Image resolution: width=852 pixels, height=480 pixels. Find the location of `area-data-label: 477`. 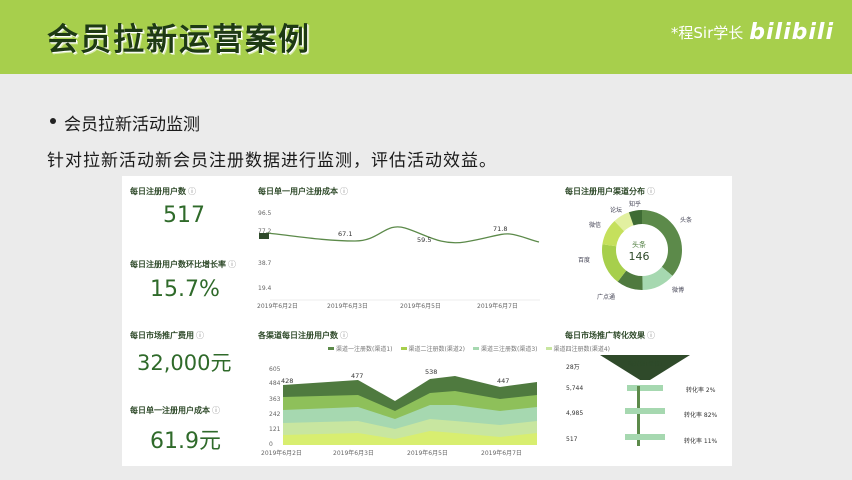

area-data-label: 477 is located at coordinates (357, 376).